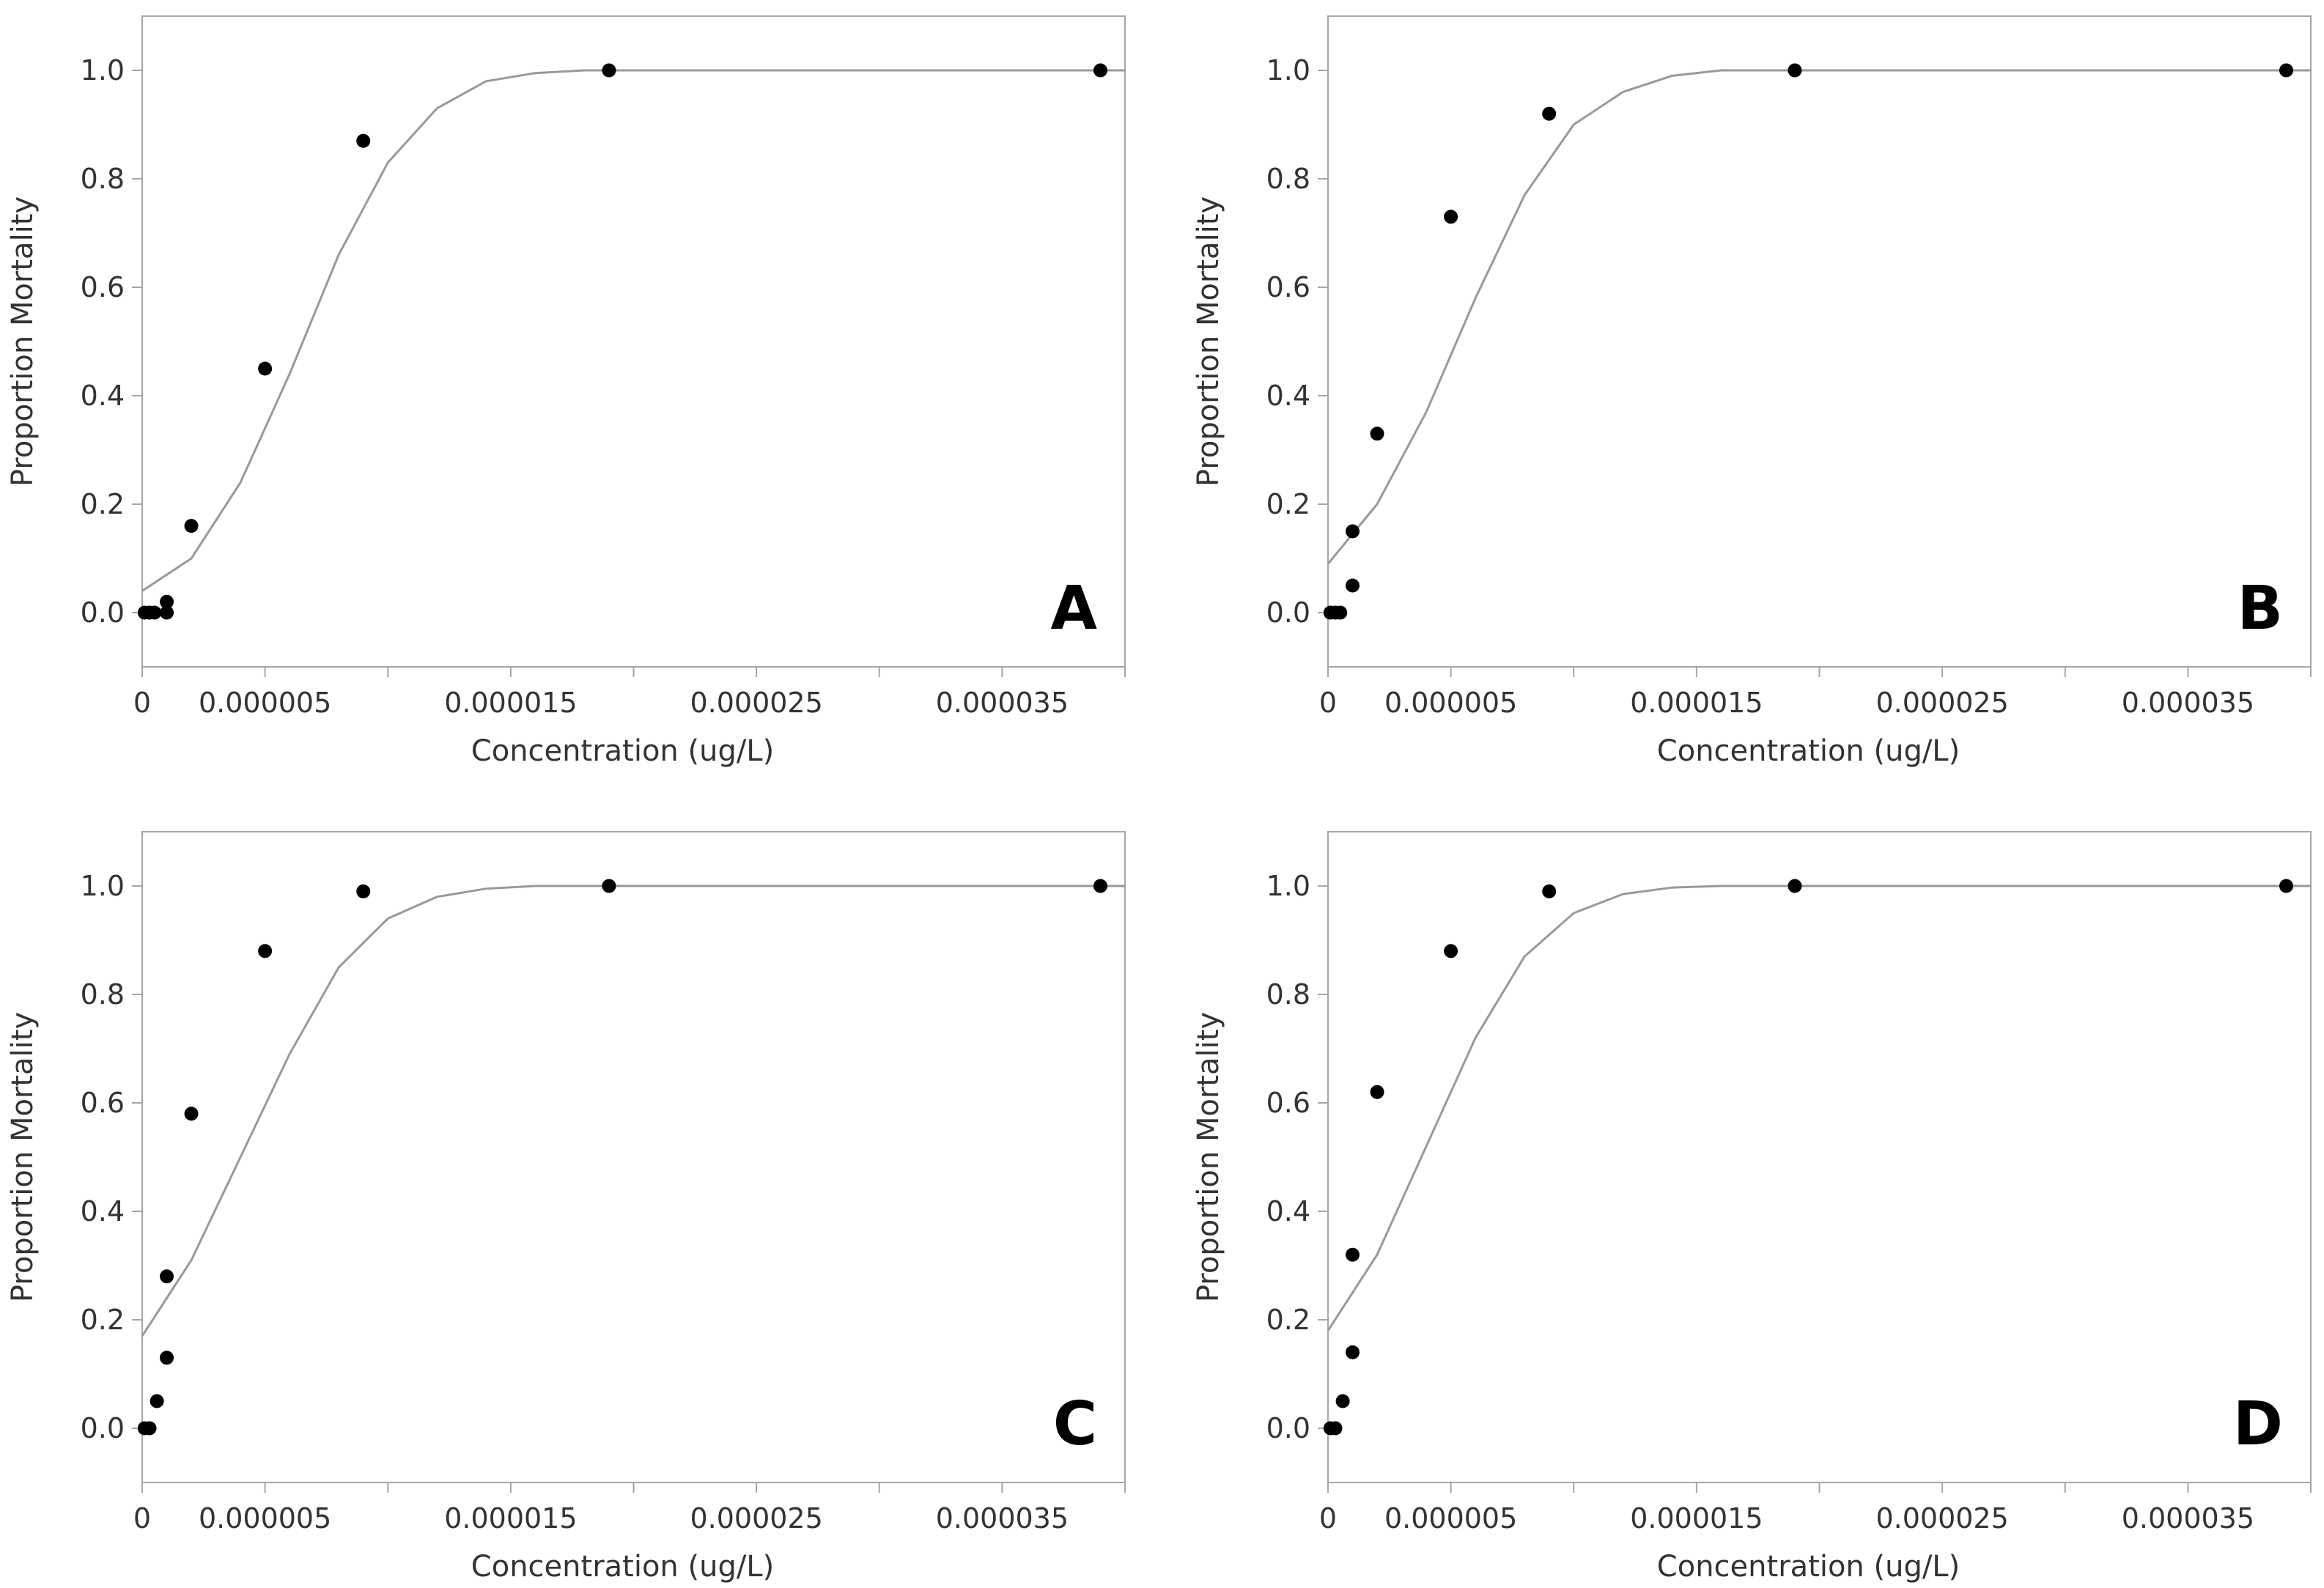 This screenshot has width=2324, height=1588. What do you see at coordinates (1075, 1424) in the screenshot?
I see `panel-letter: C` at bounding box center [1075, 1424].